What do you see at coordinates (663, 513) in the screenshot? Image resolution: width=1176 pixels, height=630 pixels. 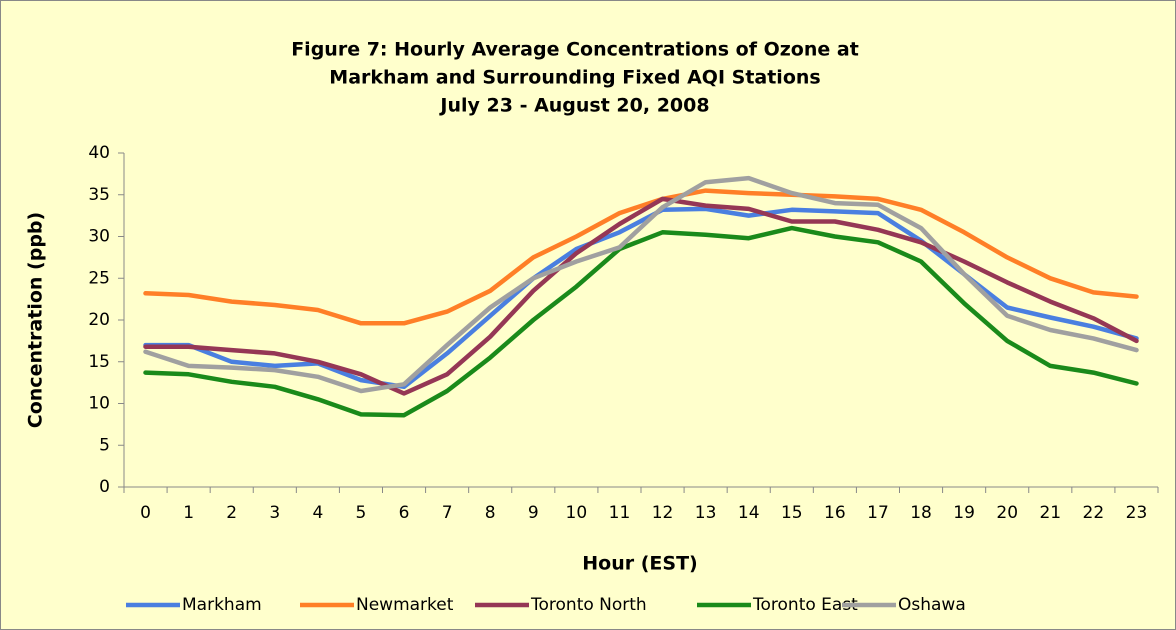 I see `x-tick-label: 12` at bounding box center [663, 513].